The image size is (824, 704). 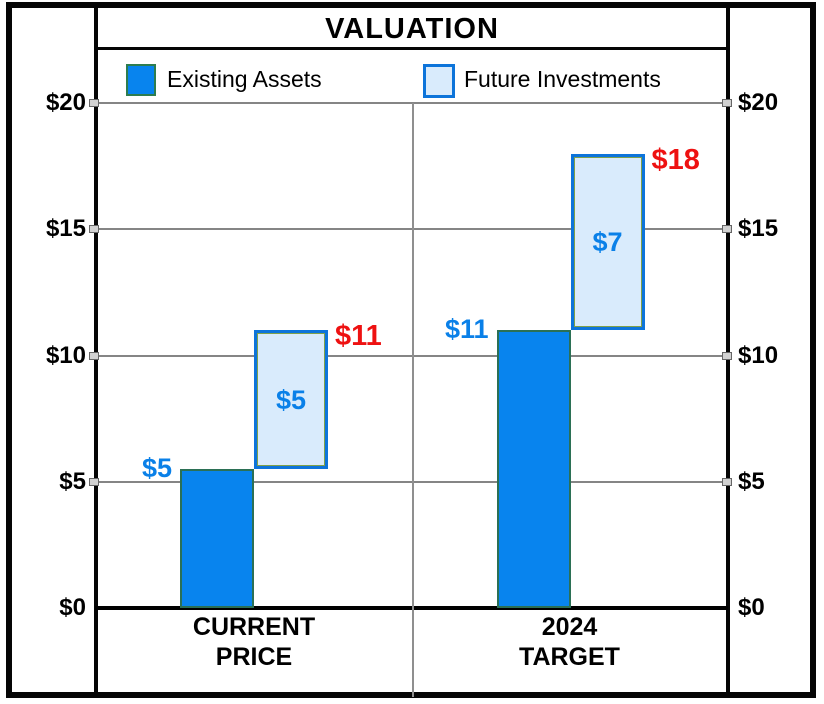 I want to click on total-value-label: $11, so click(x=358, y=336).